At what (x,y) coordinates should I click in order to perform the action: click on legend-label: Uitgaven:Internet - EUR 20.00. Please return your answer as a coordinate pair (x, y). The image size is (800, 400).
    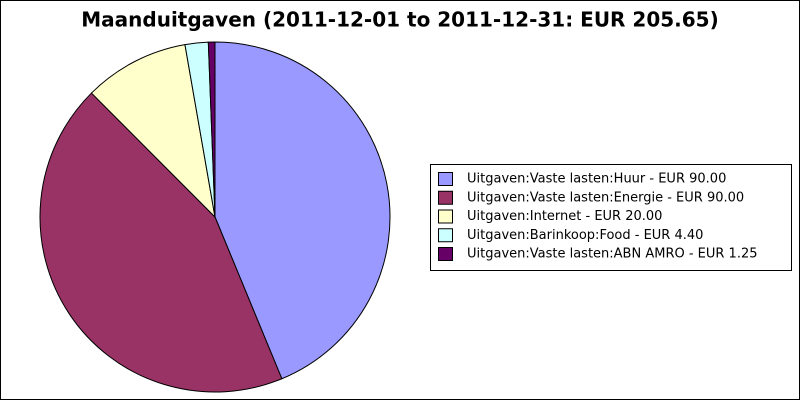
    Looking at the image, I should click on (564, 216).